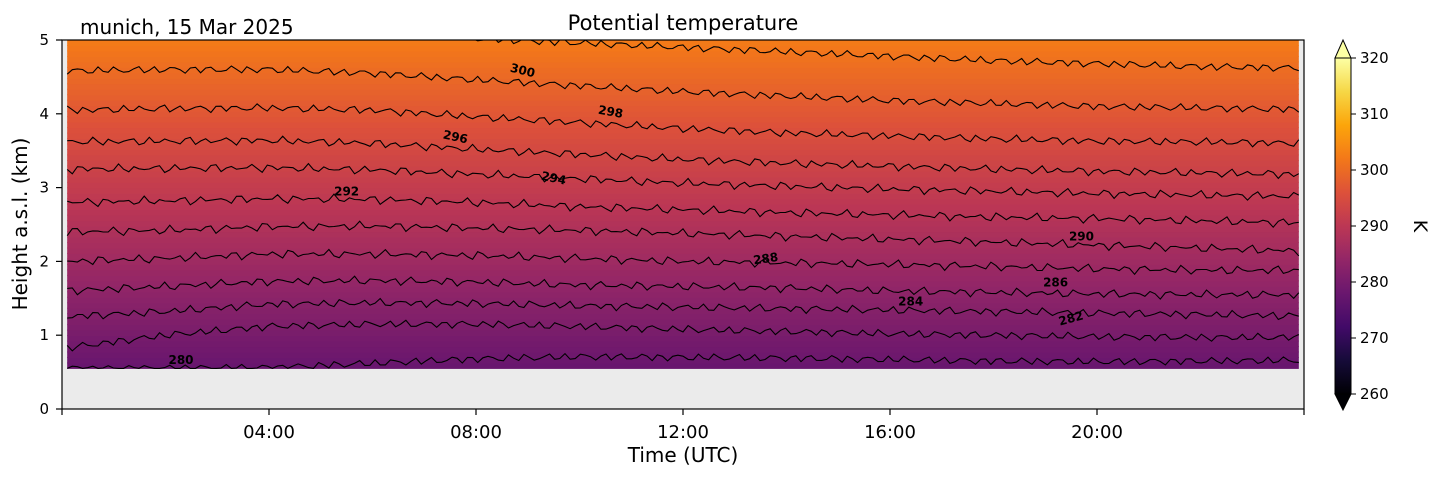 Image resolution: width=1429 pixels, height=478 pixels. I want to click on x-axis-label: Time (UTC), so click(683, 455).